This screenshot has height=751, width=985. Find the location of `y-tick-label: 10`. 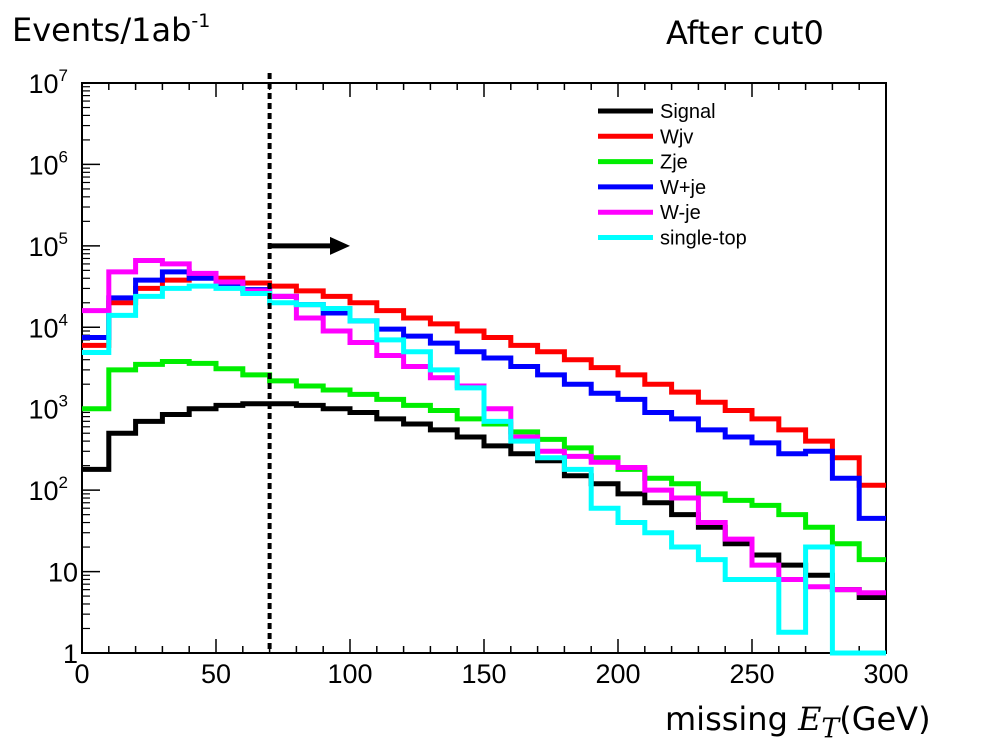

y-tick-label: 10 is located at coordinates (63, 573).